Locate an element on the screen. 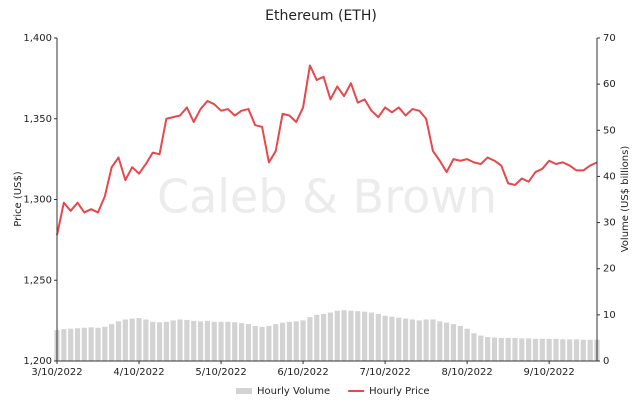 The image size is (642, 406). x-tick-label: 6/10/2022 is located at coordinates (302, 372).